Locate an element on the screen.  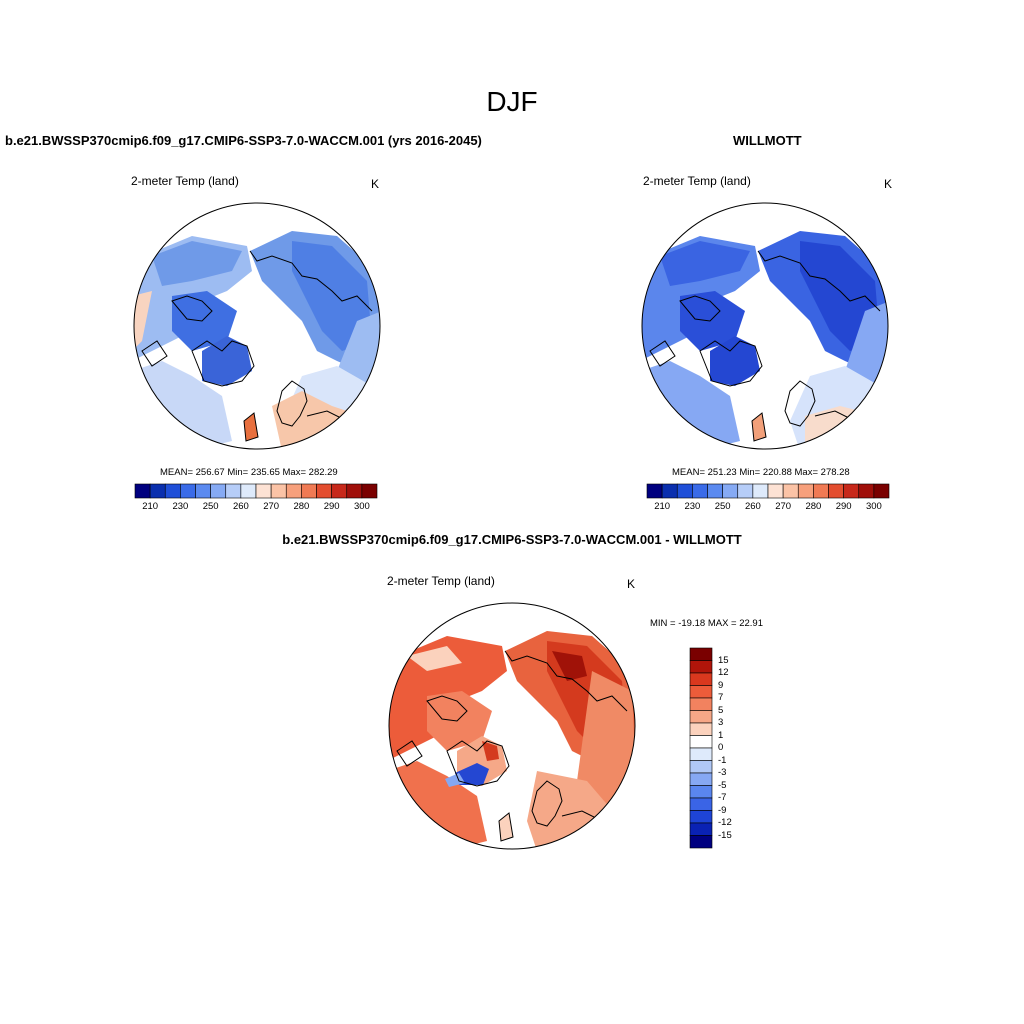
model-variable-label: 2-meter Temp (land) is located at coordinates (185, 181).